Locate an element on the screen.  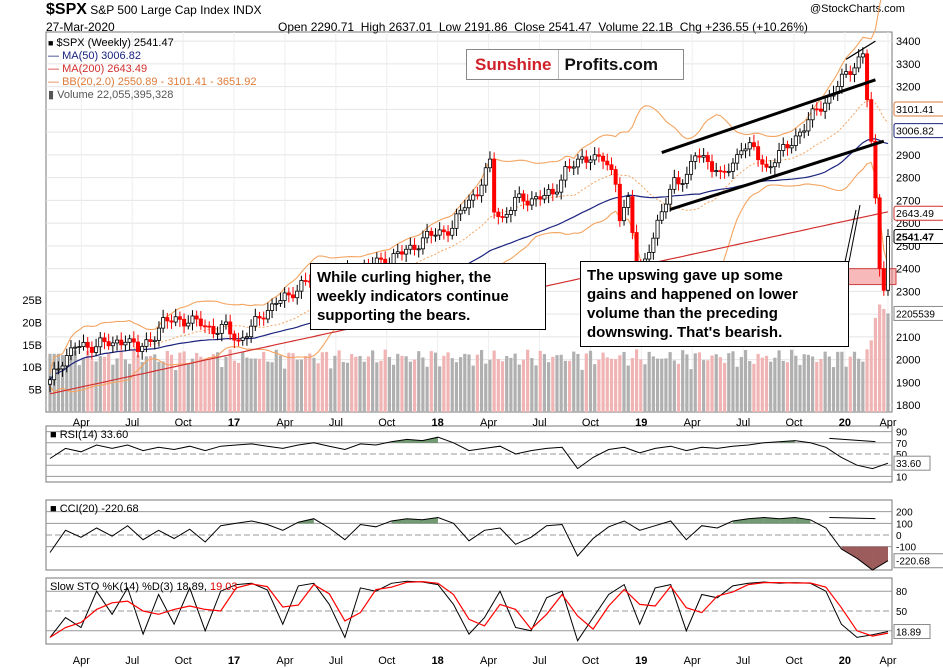
brand-part1: Sunshine is located at coordinates (513, 64).